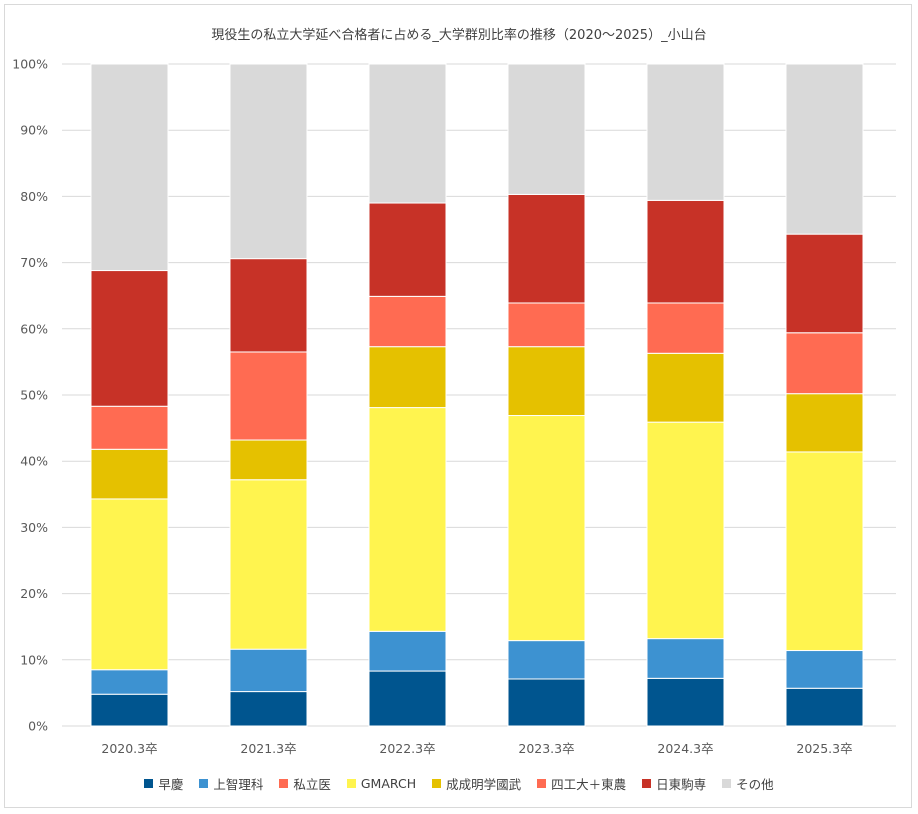 This screenshot has width=918, height=814. I want to click on legend-label: 成成明学國武, so click(484, 784).